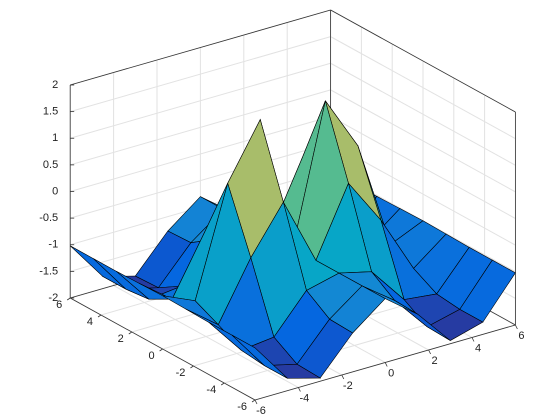 This screenshot has width=560, height=420. What do you see at coordinates (55, 85) in the screenshot?
I see `z-tick-label: 2` at bounding box center [55, 85].